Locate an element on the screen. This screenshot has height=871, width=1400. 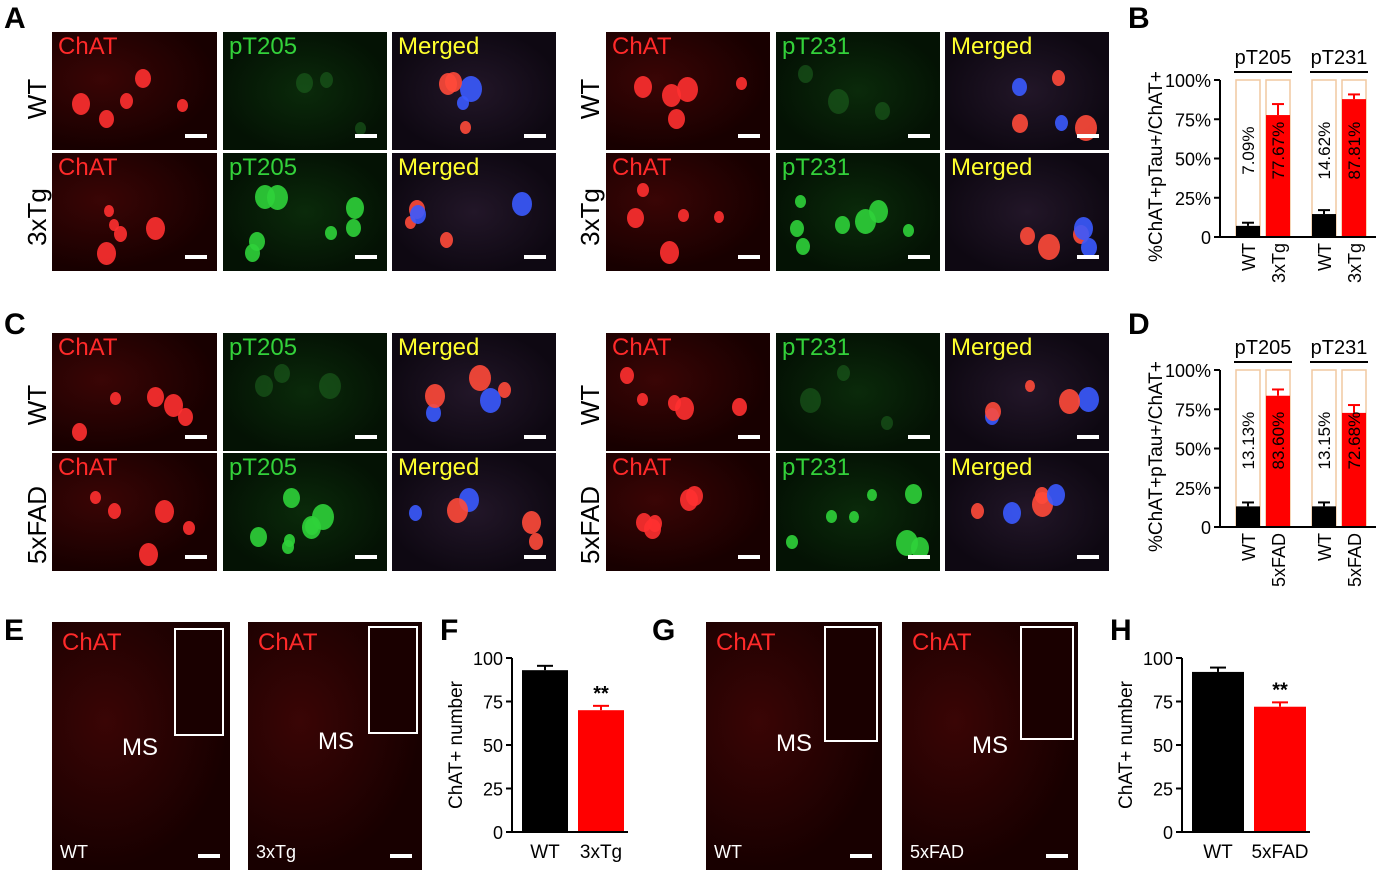
micrograph-c-wt-chat-3: ChAT is located at coordinates (688, 392).